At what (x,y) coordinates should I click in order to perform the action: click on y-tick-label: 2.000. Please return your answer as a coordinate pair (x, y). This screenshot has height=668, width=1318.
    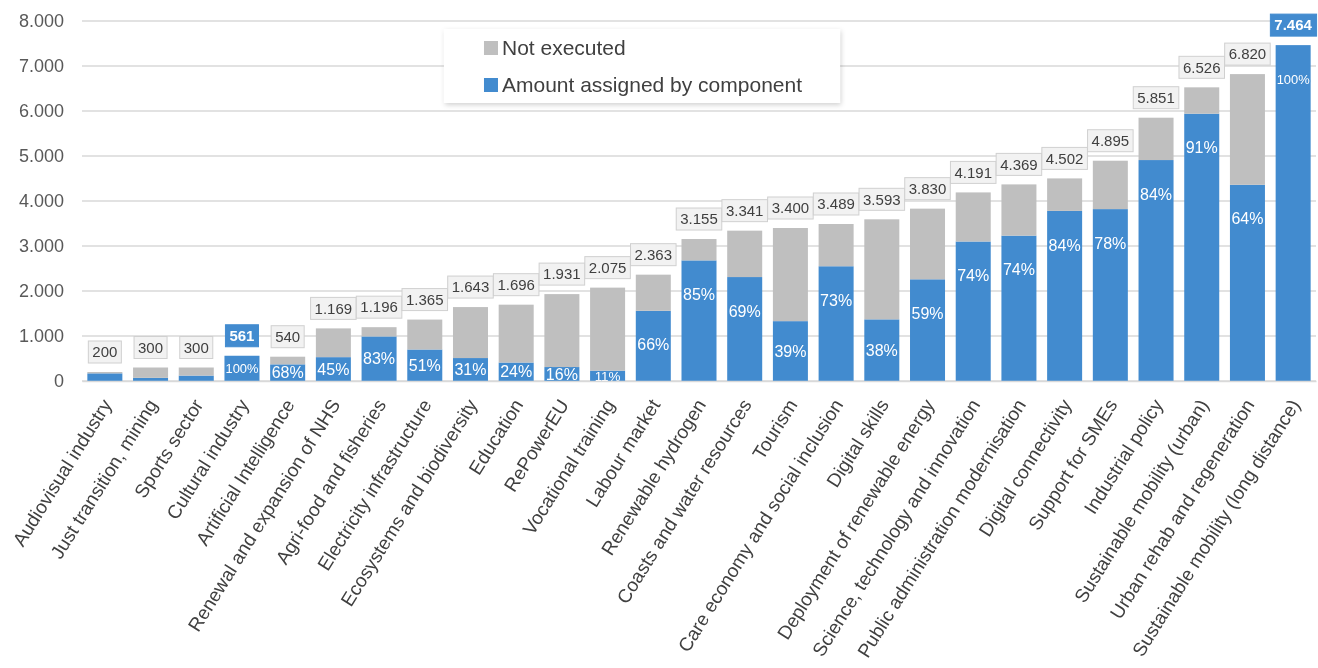
    Looking at the image, I should click on (41, 291).